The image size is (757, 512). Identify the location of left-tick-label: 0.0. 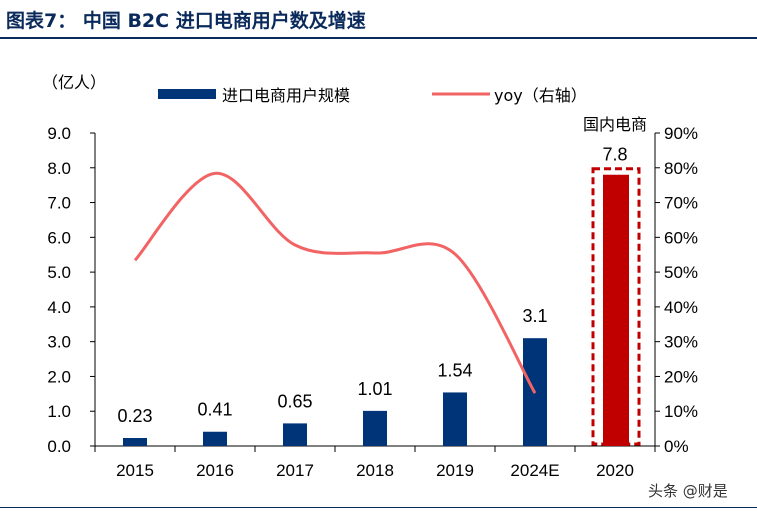
(59, 446).